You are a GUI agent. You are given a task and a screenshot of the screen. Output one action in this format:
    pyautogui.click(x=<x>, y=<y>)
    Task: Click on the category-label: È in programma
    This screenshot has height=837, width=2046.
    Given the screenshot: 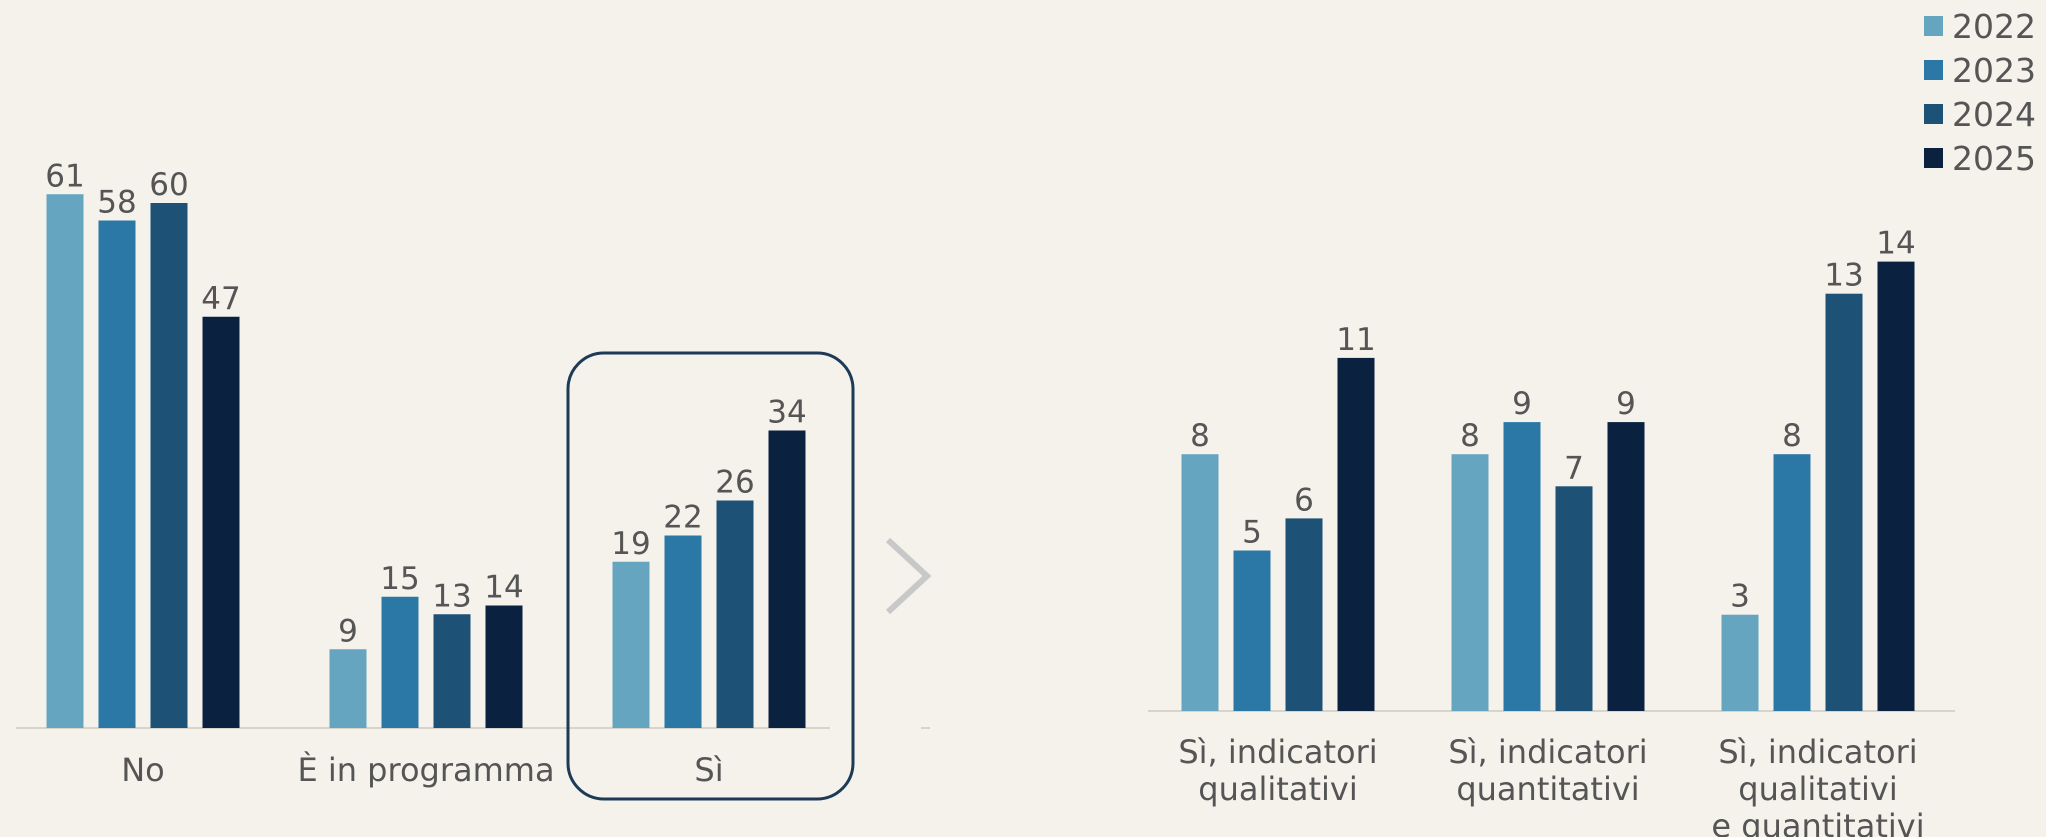 What is the action you would take?
    pyautogui.click(x=425, y=770)
    